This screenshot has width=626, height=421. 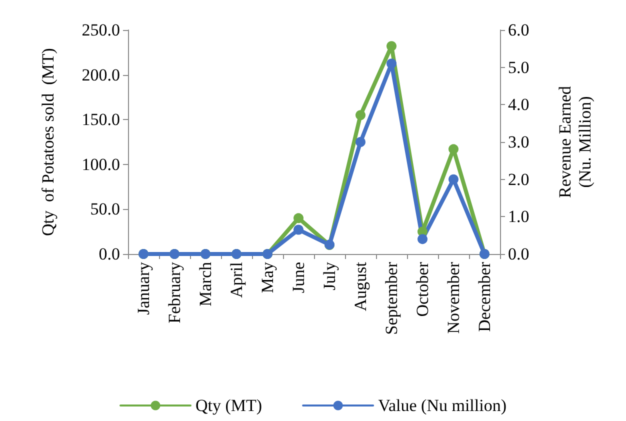 I want to click on x-tick-label: March, so click(x=205, y=284).